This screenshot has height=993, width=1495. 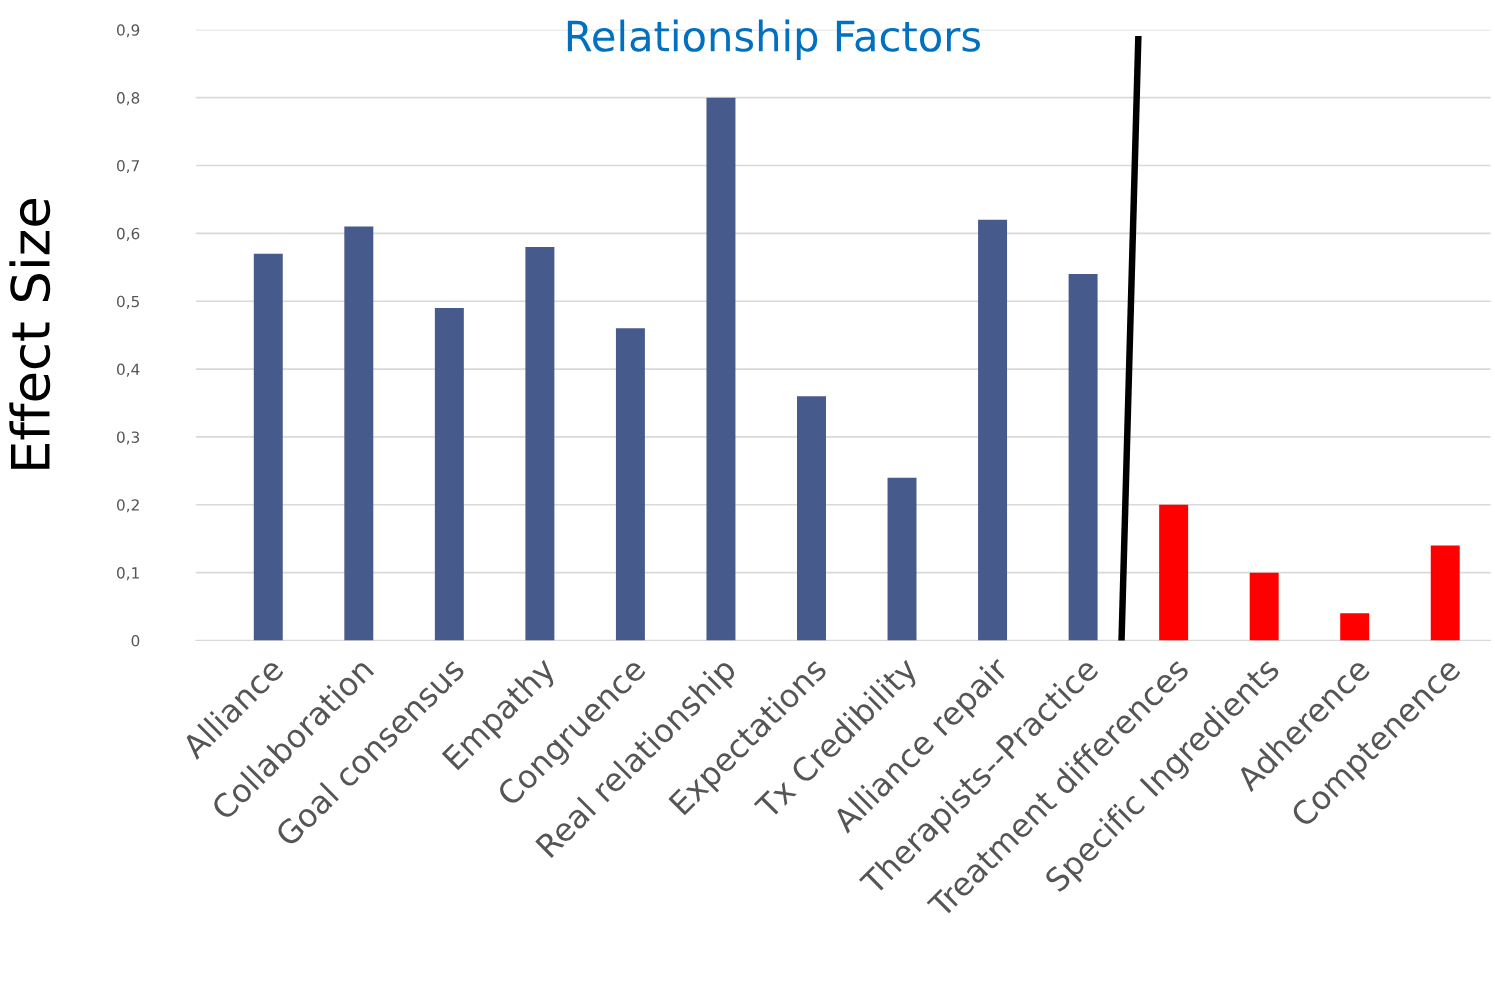 I want to click on y-tick-label: 0,5, so click(x=128, y=302).